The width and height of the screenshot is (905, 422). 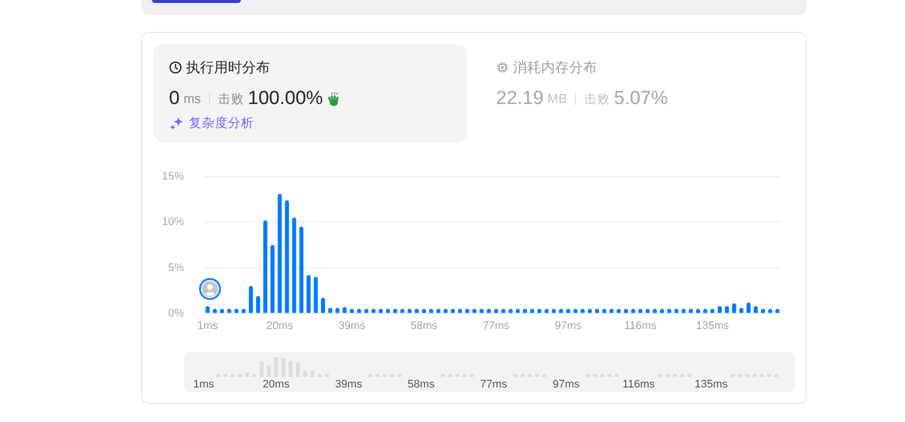 I want to click on text: ms, so click(x=192, y=99).